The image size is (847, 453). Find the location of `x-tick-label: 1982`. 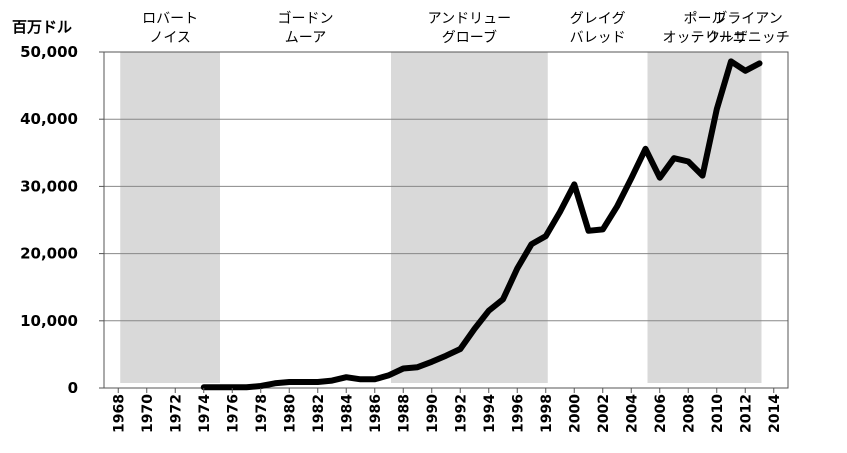

x-tick-label: 1982 is located at coordinates (319, 413).